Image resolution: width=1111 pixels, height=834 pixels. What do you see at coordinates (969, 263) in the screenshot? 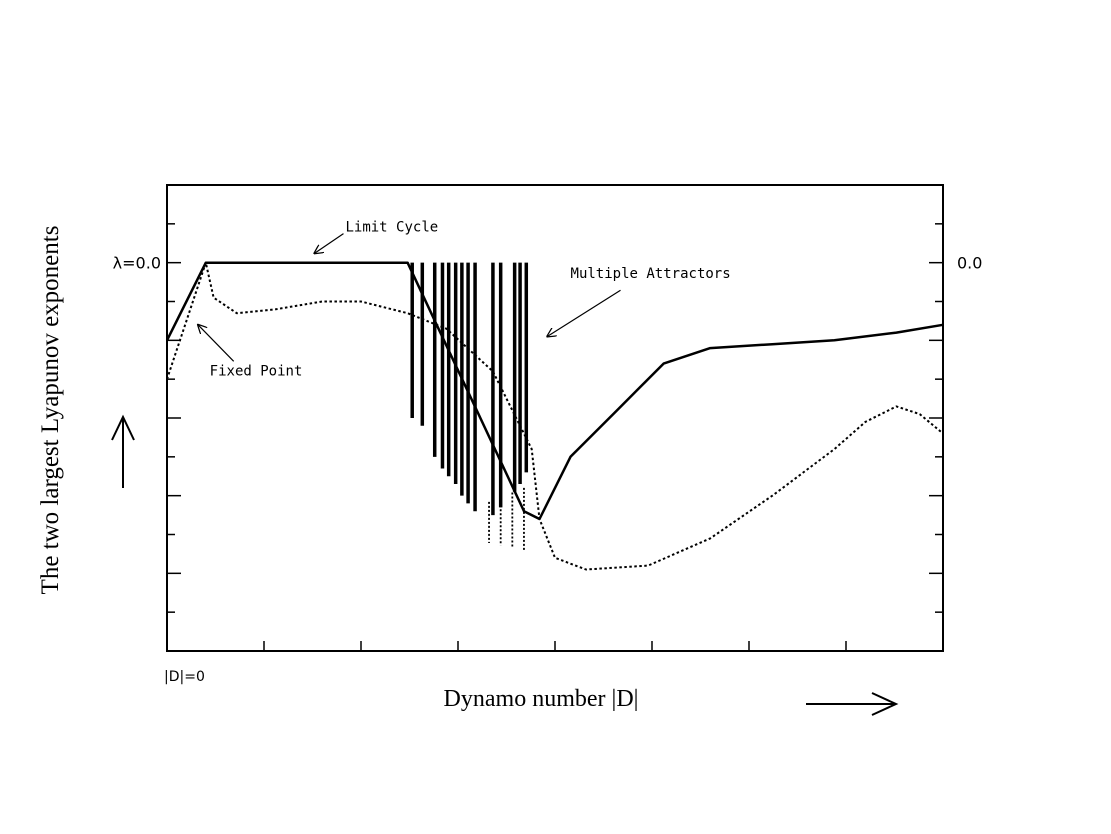
I see `y-zero-label-right: 0.0` at bounding box center [969, 263].